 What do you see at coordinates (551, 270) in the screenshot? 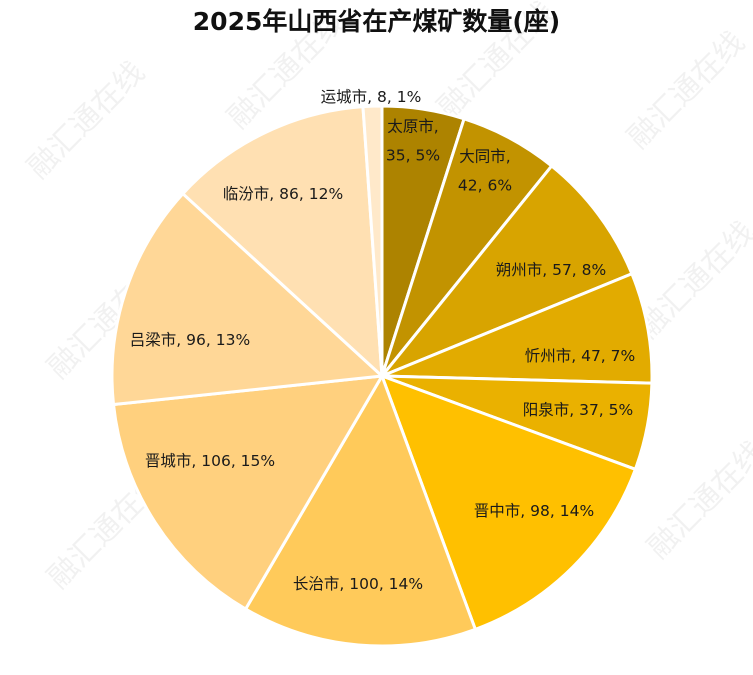
I see `slice-data-label: 朔州市, 57, 8%` at bounding box center [551, 270].